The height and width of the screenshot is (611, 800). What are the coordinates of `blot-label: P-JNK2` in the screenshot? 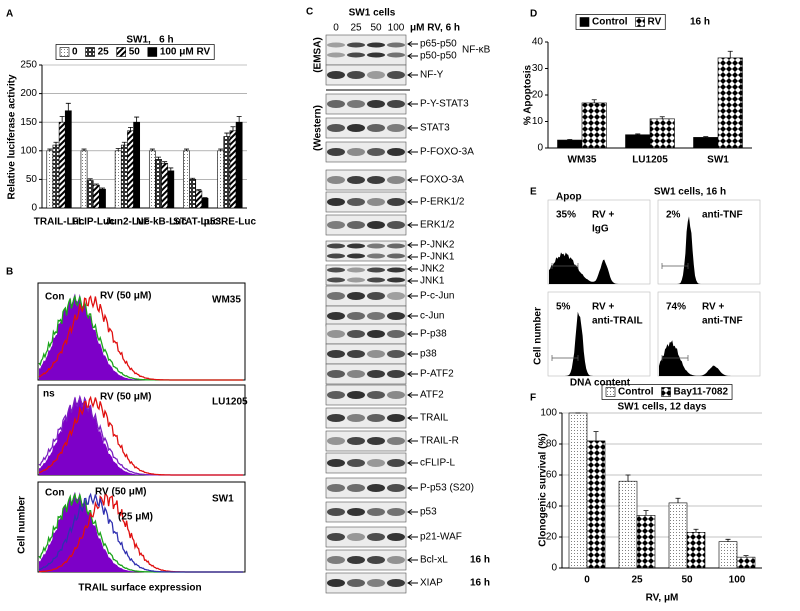 It's located at (437, 245).